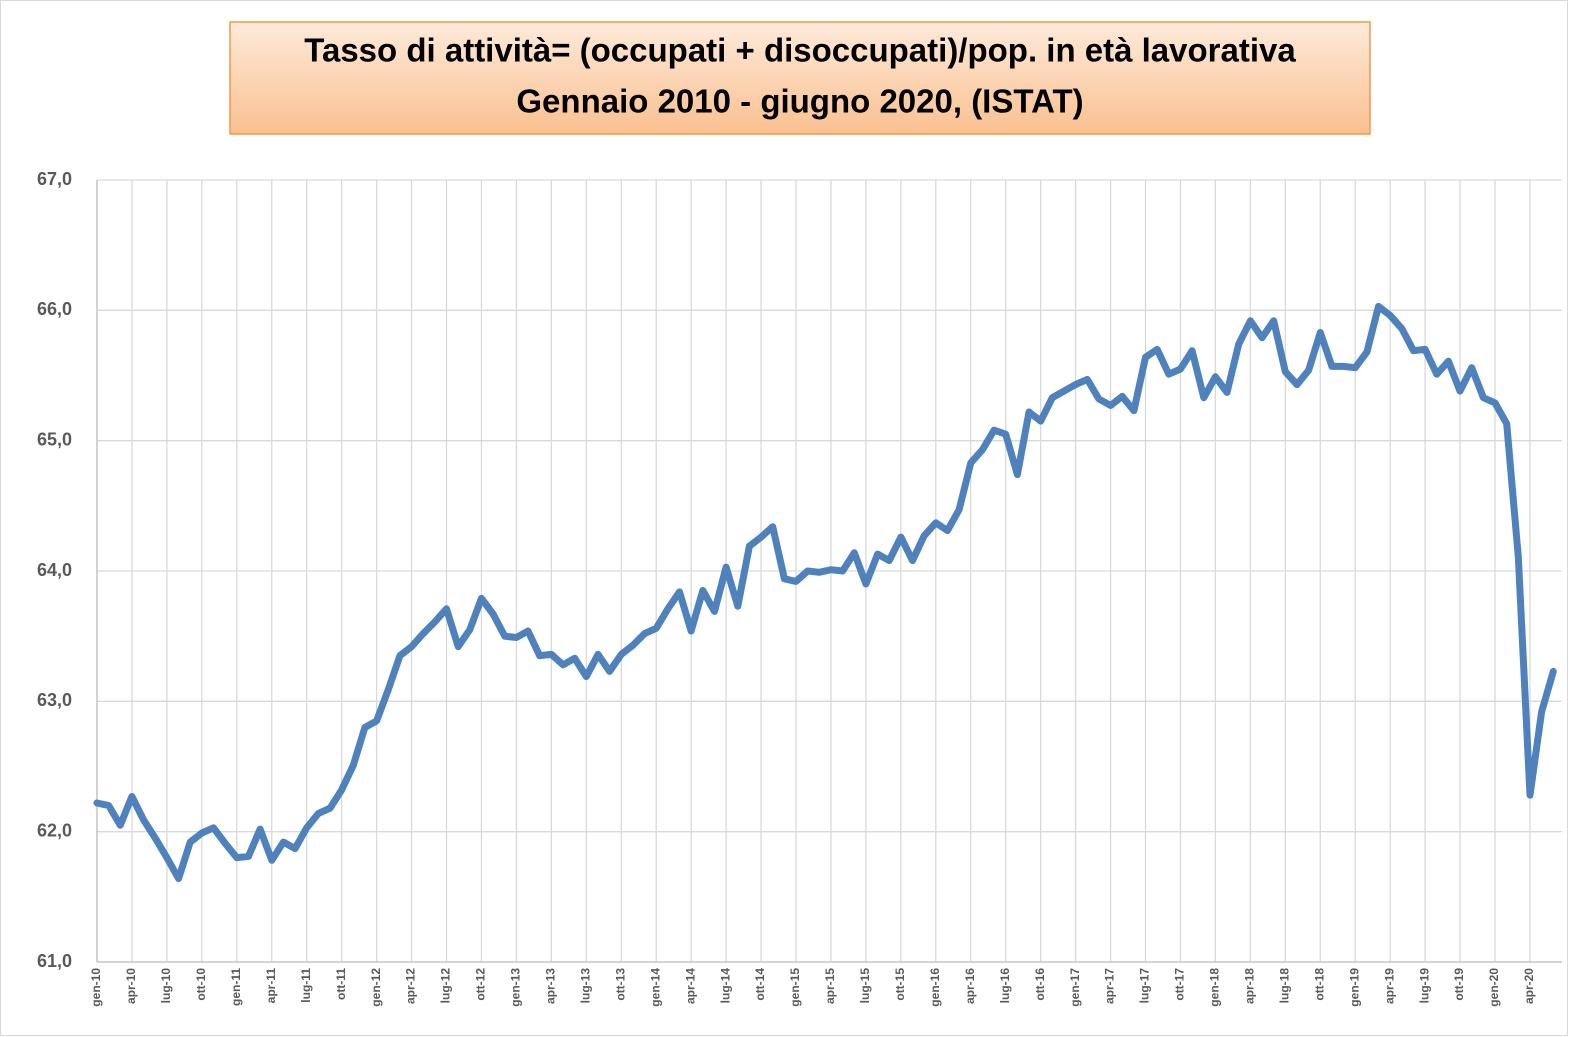 The image size is (1569, 1037). I want to click on x-tick-label: gen-12, so click(376, 987).